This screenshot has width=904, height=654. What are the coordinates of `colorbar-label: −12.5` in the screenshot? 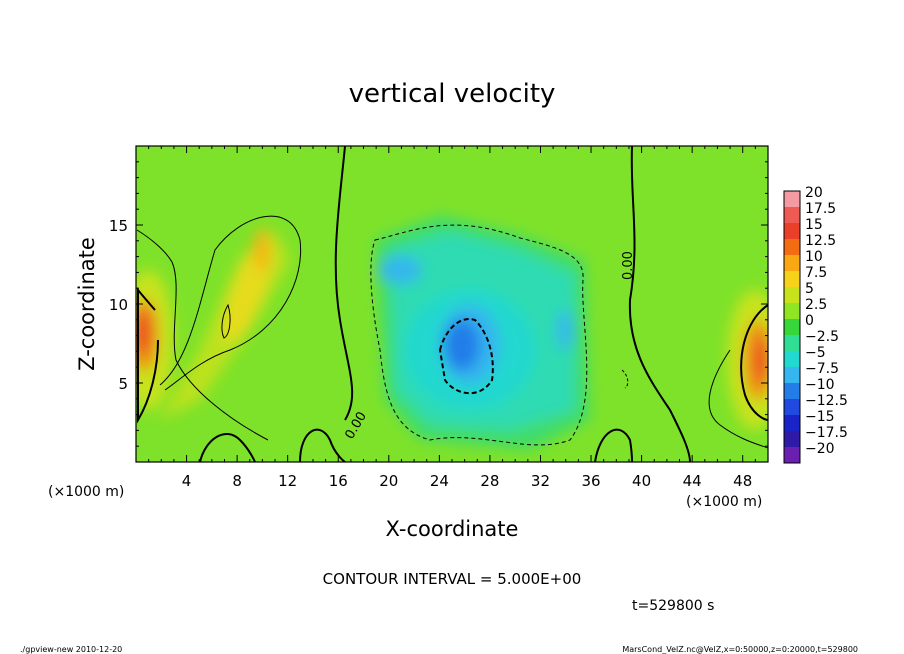 It's located at (826, 401).